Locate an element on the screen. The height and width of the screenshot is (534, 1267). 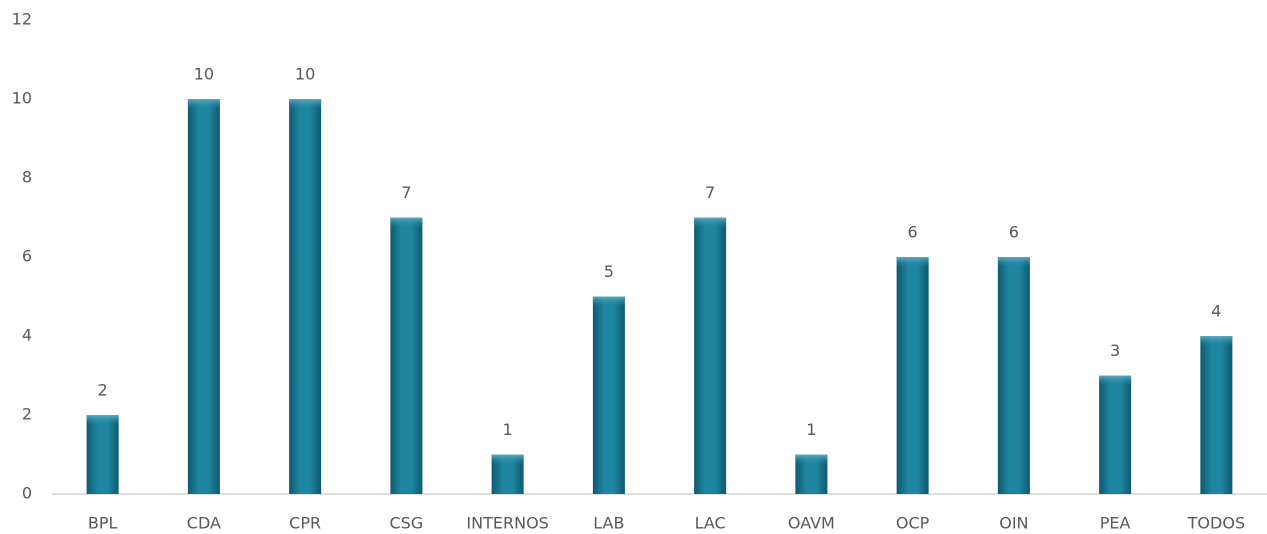
y-tick-label: 12 is located at coordinates (22, 19).